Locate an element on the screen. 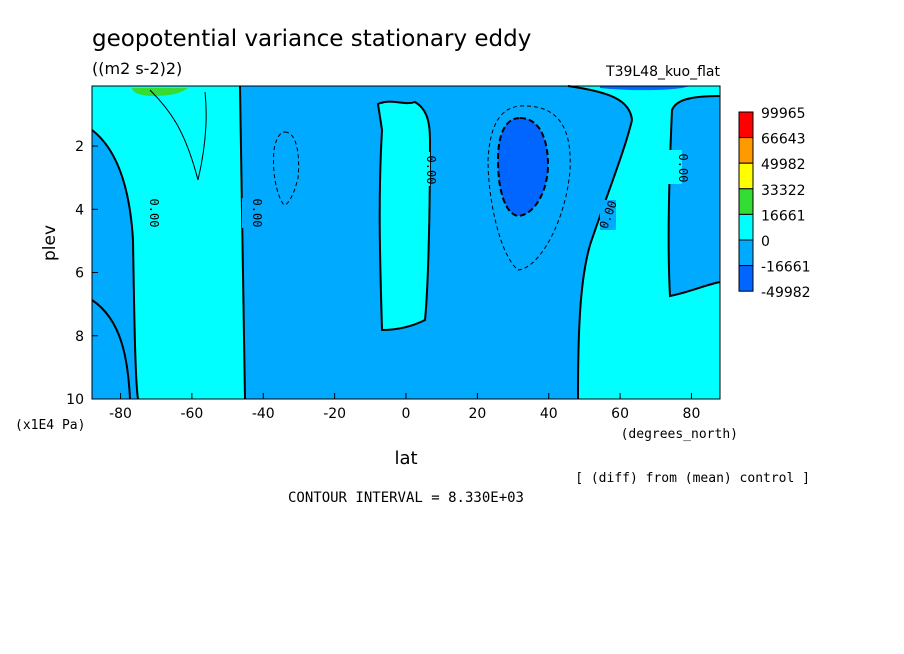  legend-level-label: -16661 is located at coordinates (786, 268).